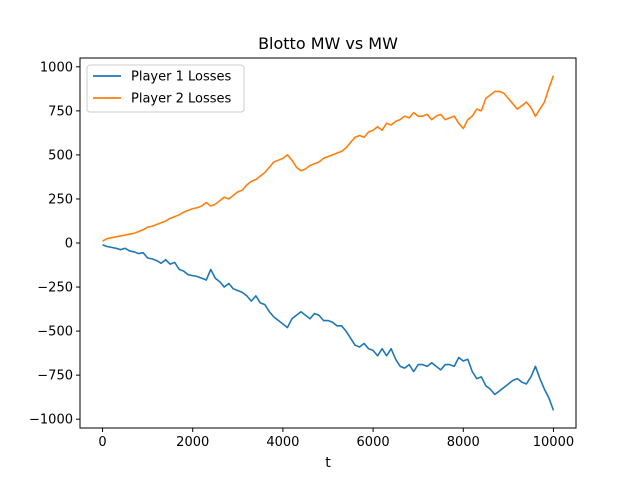 The image size is (640, 484). I want to click on x-tick-label: 0, so click(102, 442).